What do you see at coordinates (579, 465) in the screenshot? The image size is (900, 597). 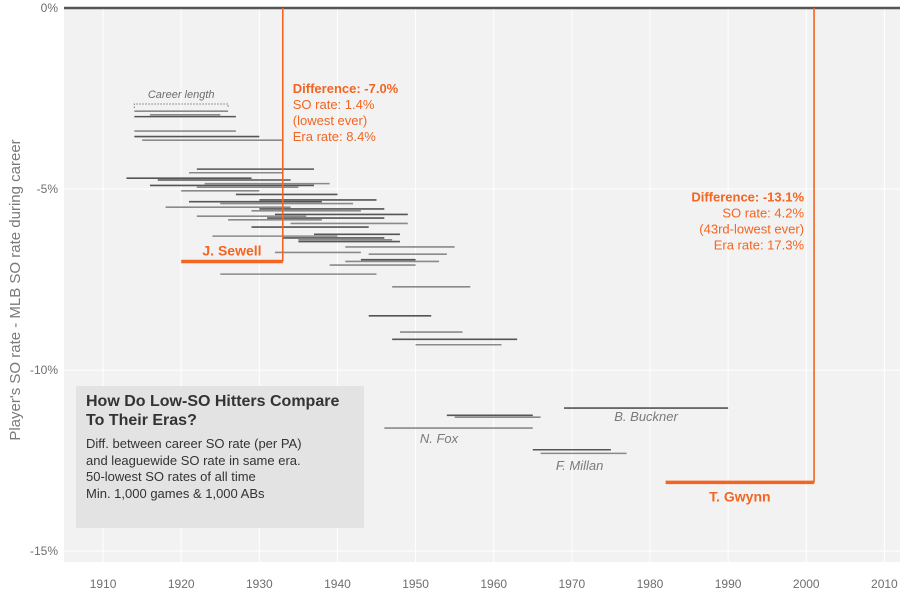 I see `player-name-label: F. Millan` at bounding box center [579, 465].